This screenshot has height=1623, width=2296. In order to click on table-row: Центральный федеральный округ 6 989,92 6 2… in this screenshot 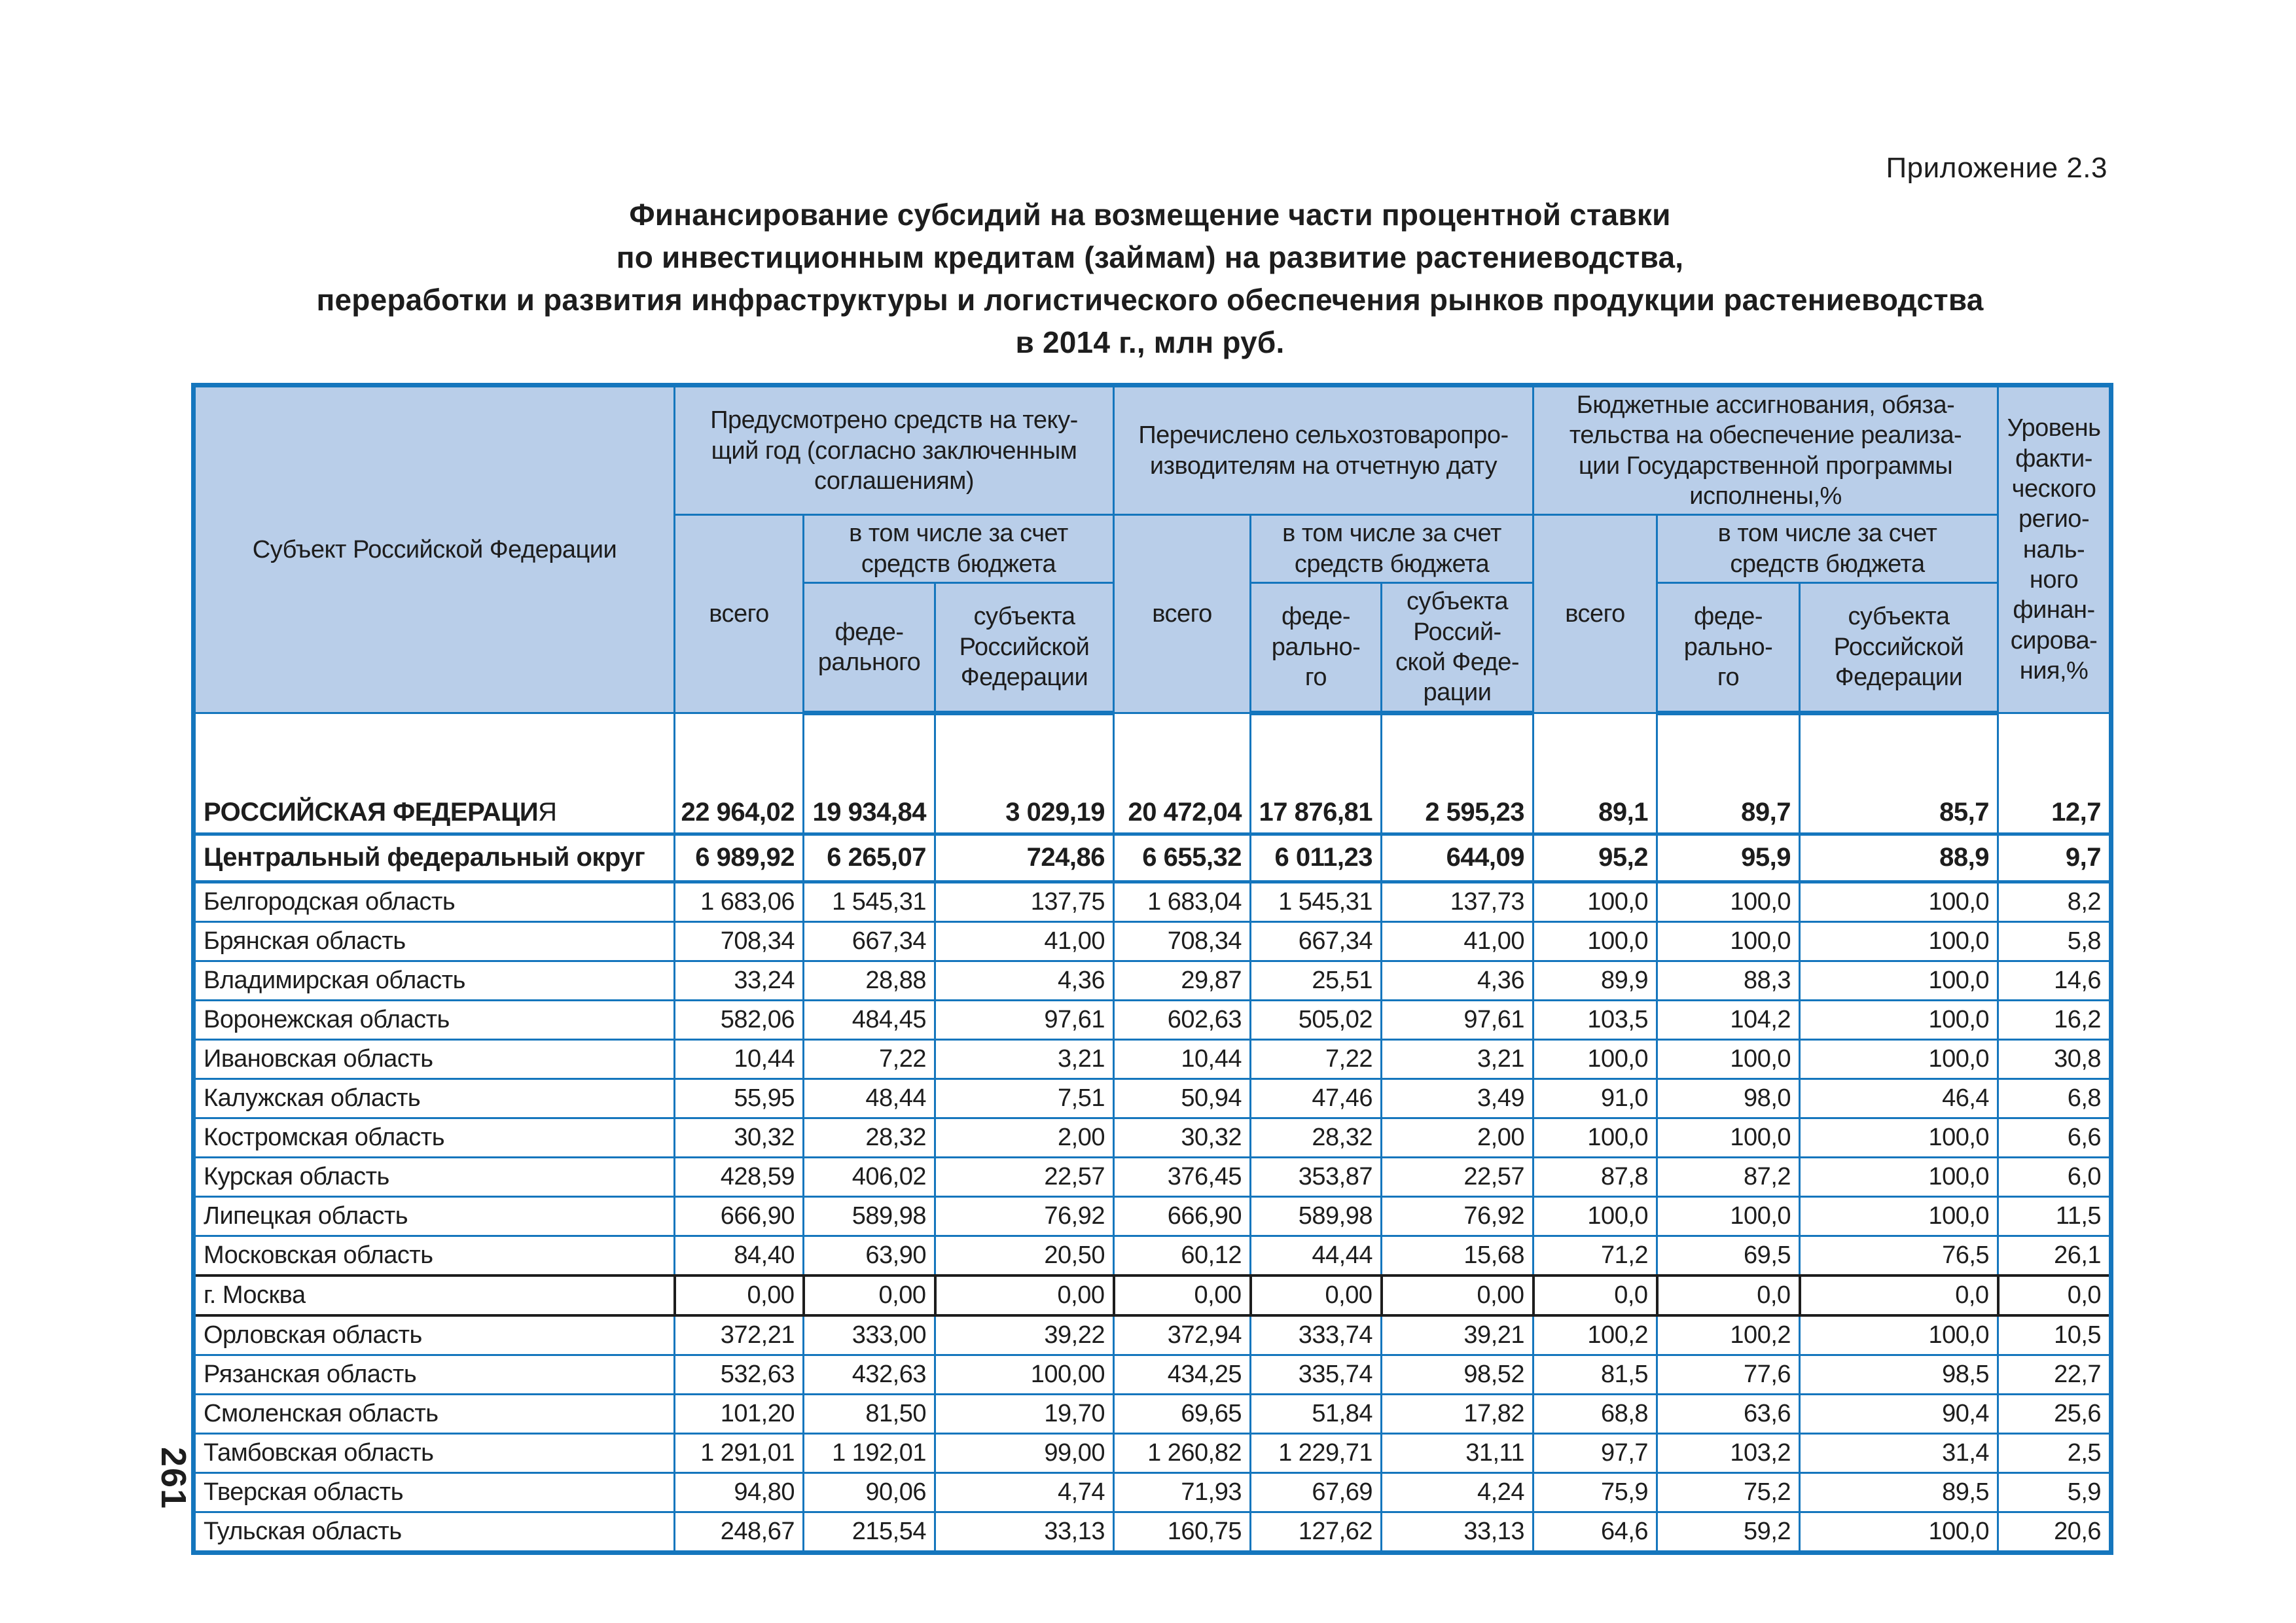, I will do `click(1152, 857)`.